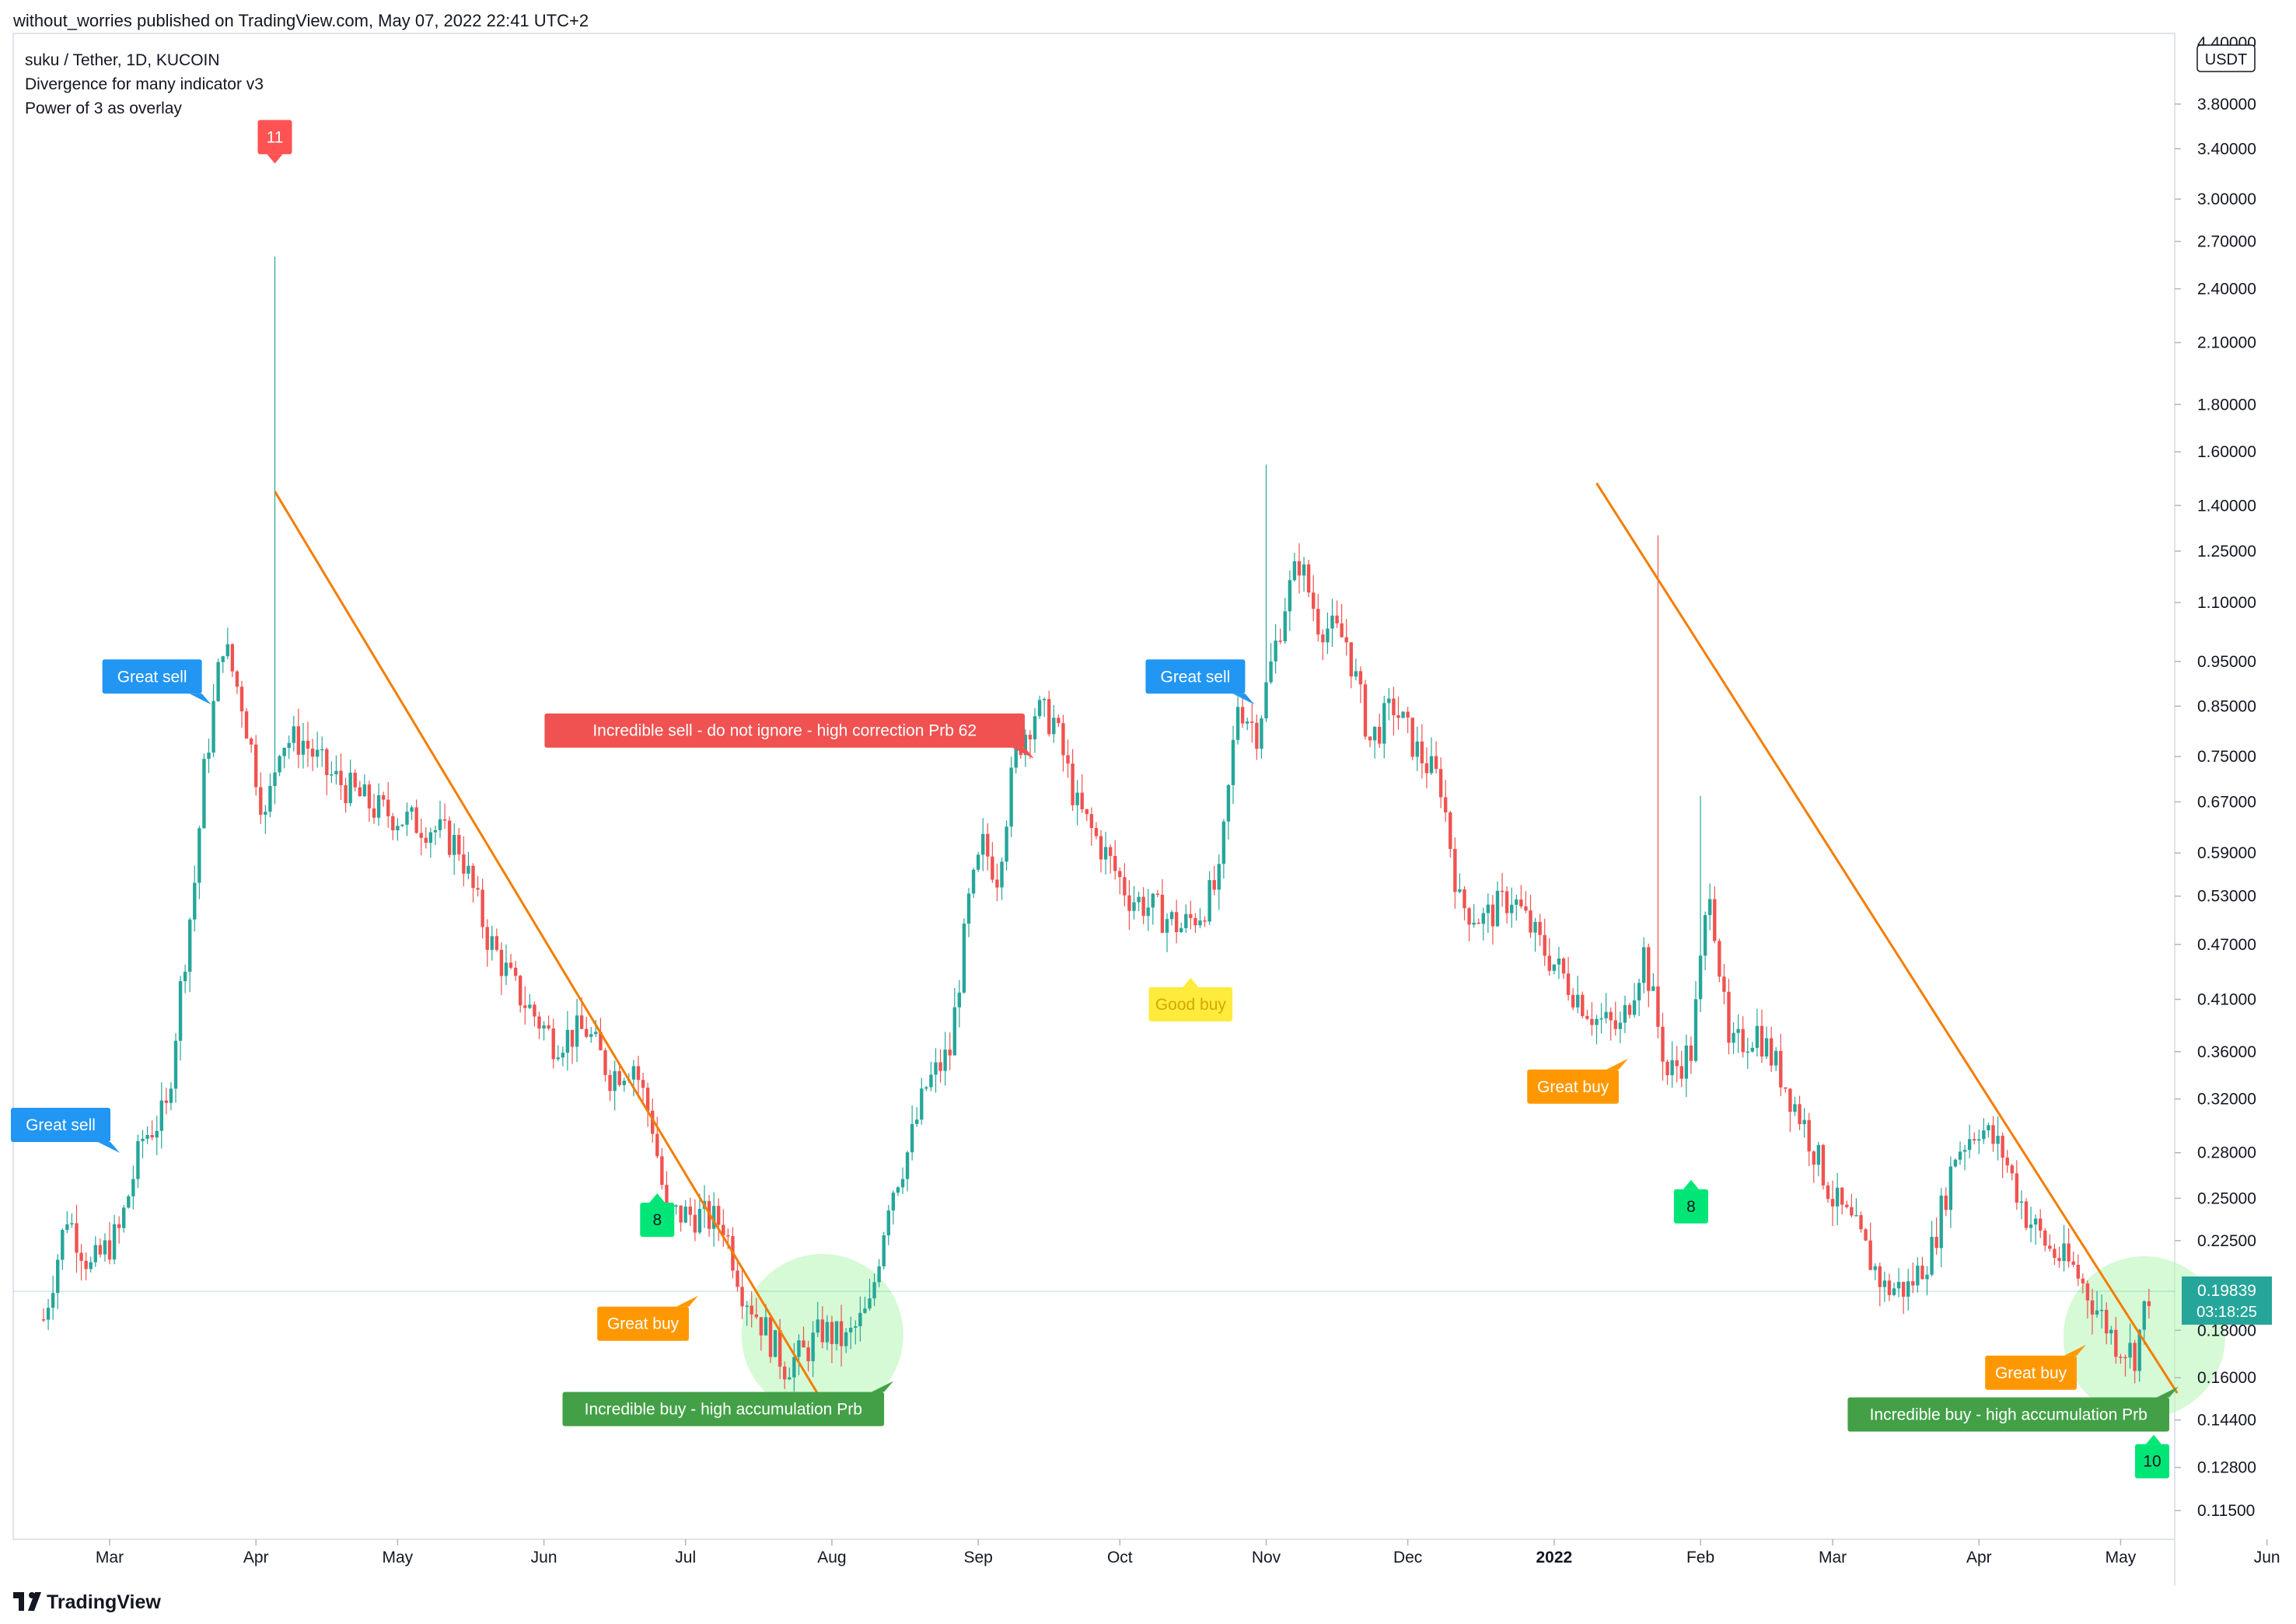  Describe the element at coordinates (2226, 945) in the screenshot. I see `price-tick-label: 0.47000` at that location.